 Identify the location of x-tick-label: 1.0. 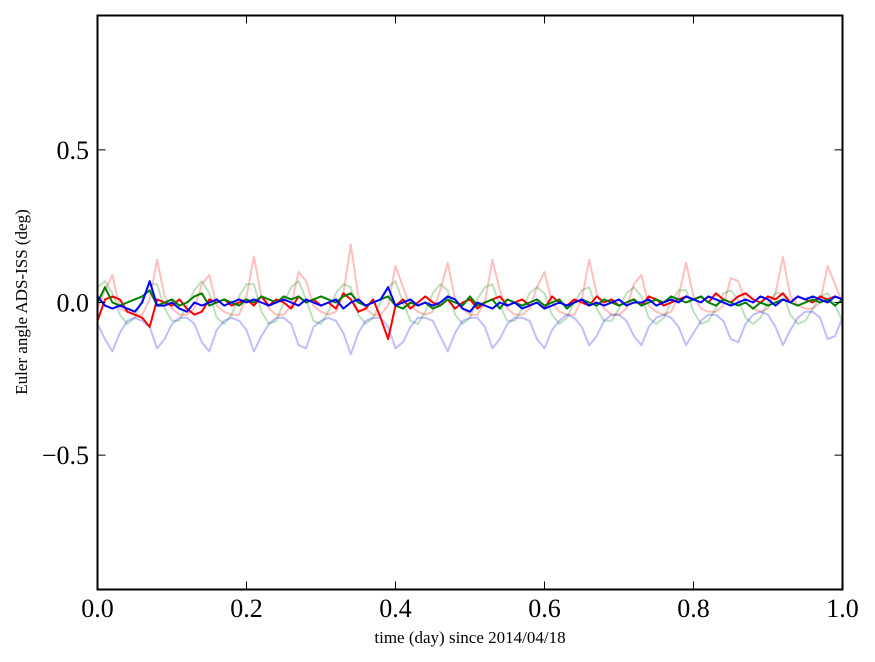
(842, 608).